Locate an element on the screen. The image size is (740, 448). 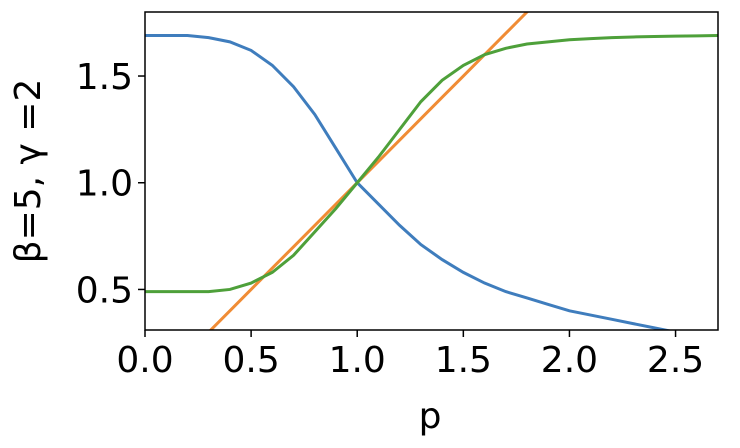
x-tick-label: 1.5 is located at coordinates (463, 360).